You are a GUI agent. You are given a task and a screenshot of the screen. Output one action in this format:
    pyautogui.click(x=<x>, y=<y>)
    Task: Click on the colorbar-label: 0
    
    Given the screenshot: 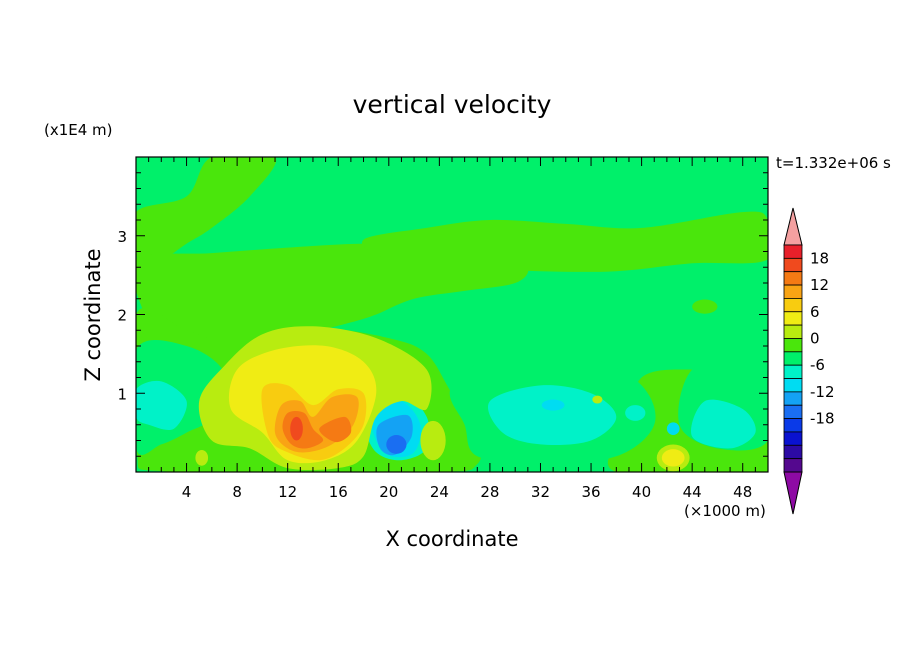 What is the action you would take?
    pyautogui.click(x=815, y=338)
    